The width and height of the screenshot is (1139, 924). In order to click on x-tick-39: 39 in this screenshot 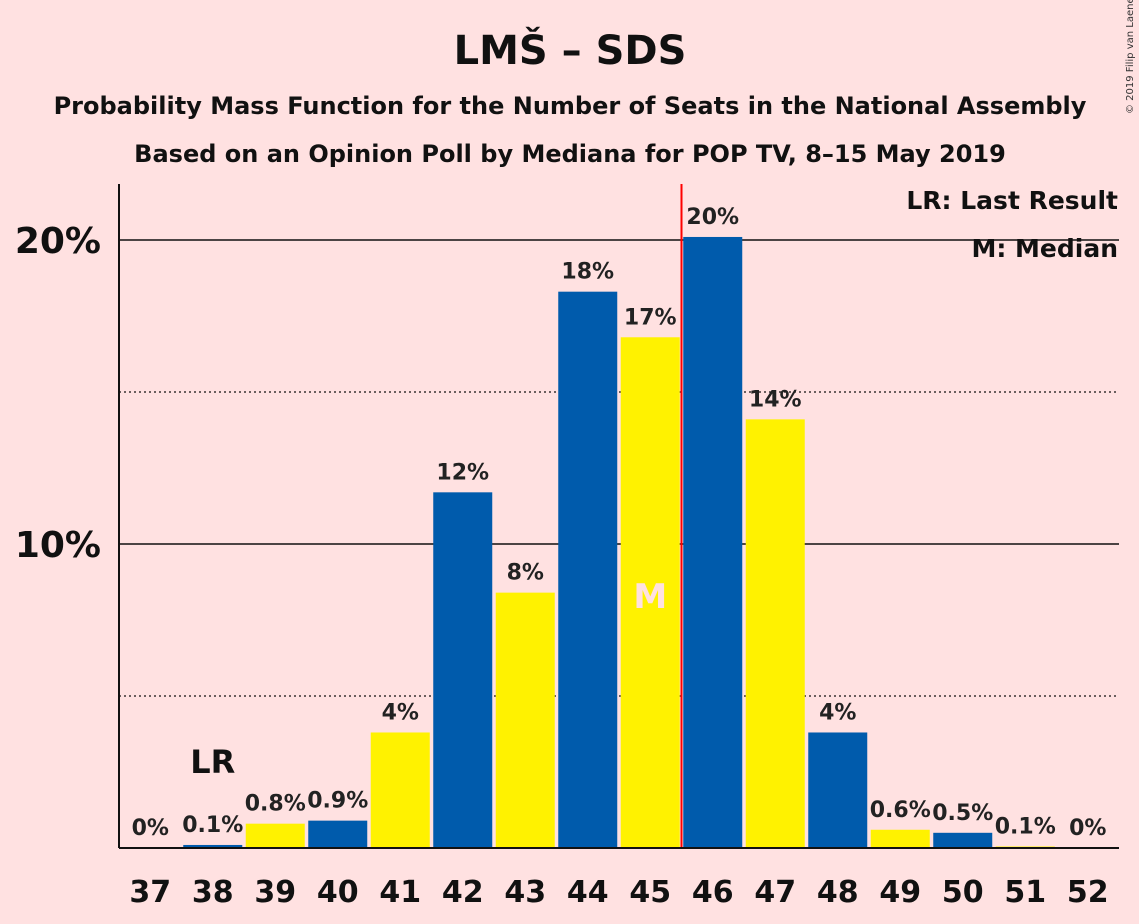, I will do `click(275, 892)`.